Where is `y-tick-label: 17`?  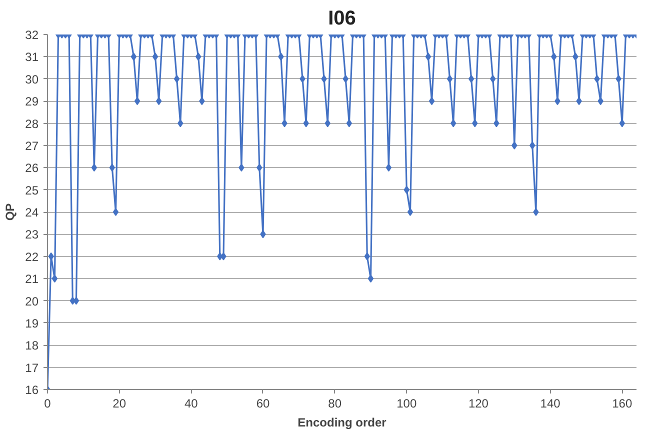 y-tick-label: 17 is located at coordinates (32, 367).